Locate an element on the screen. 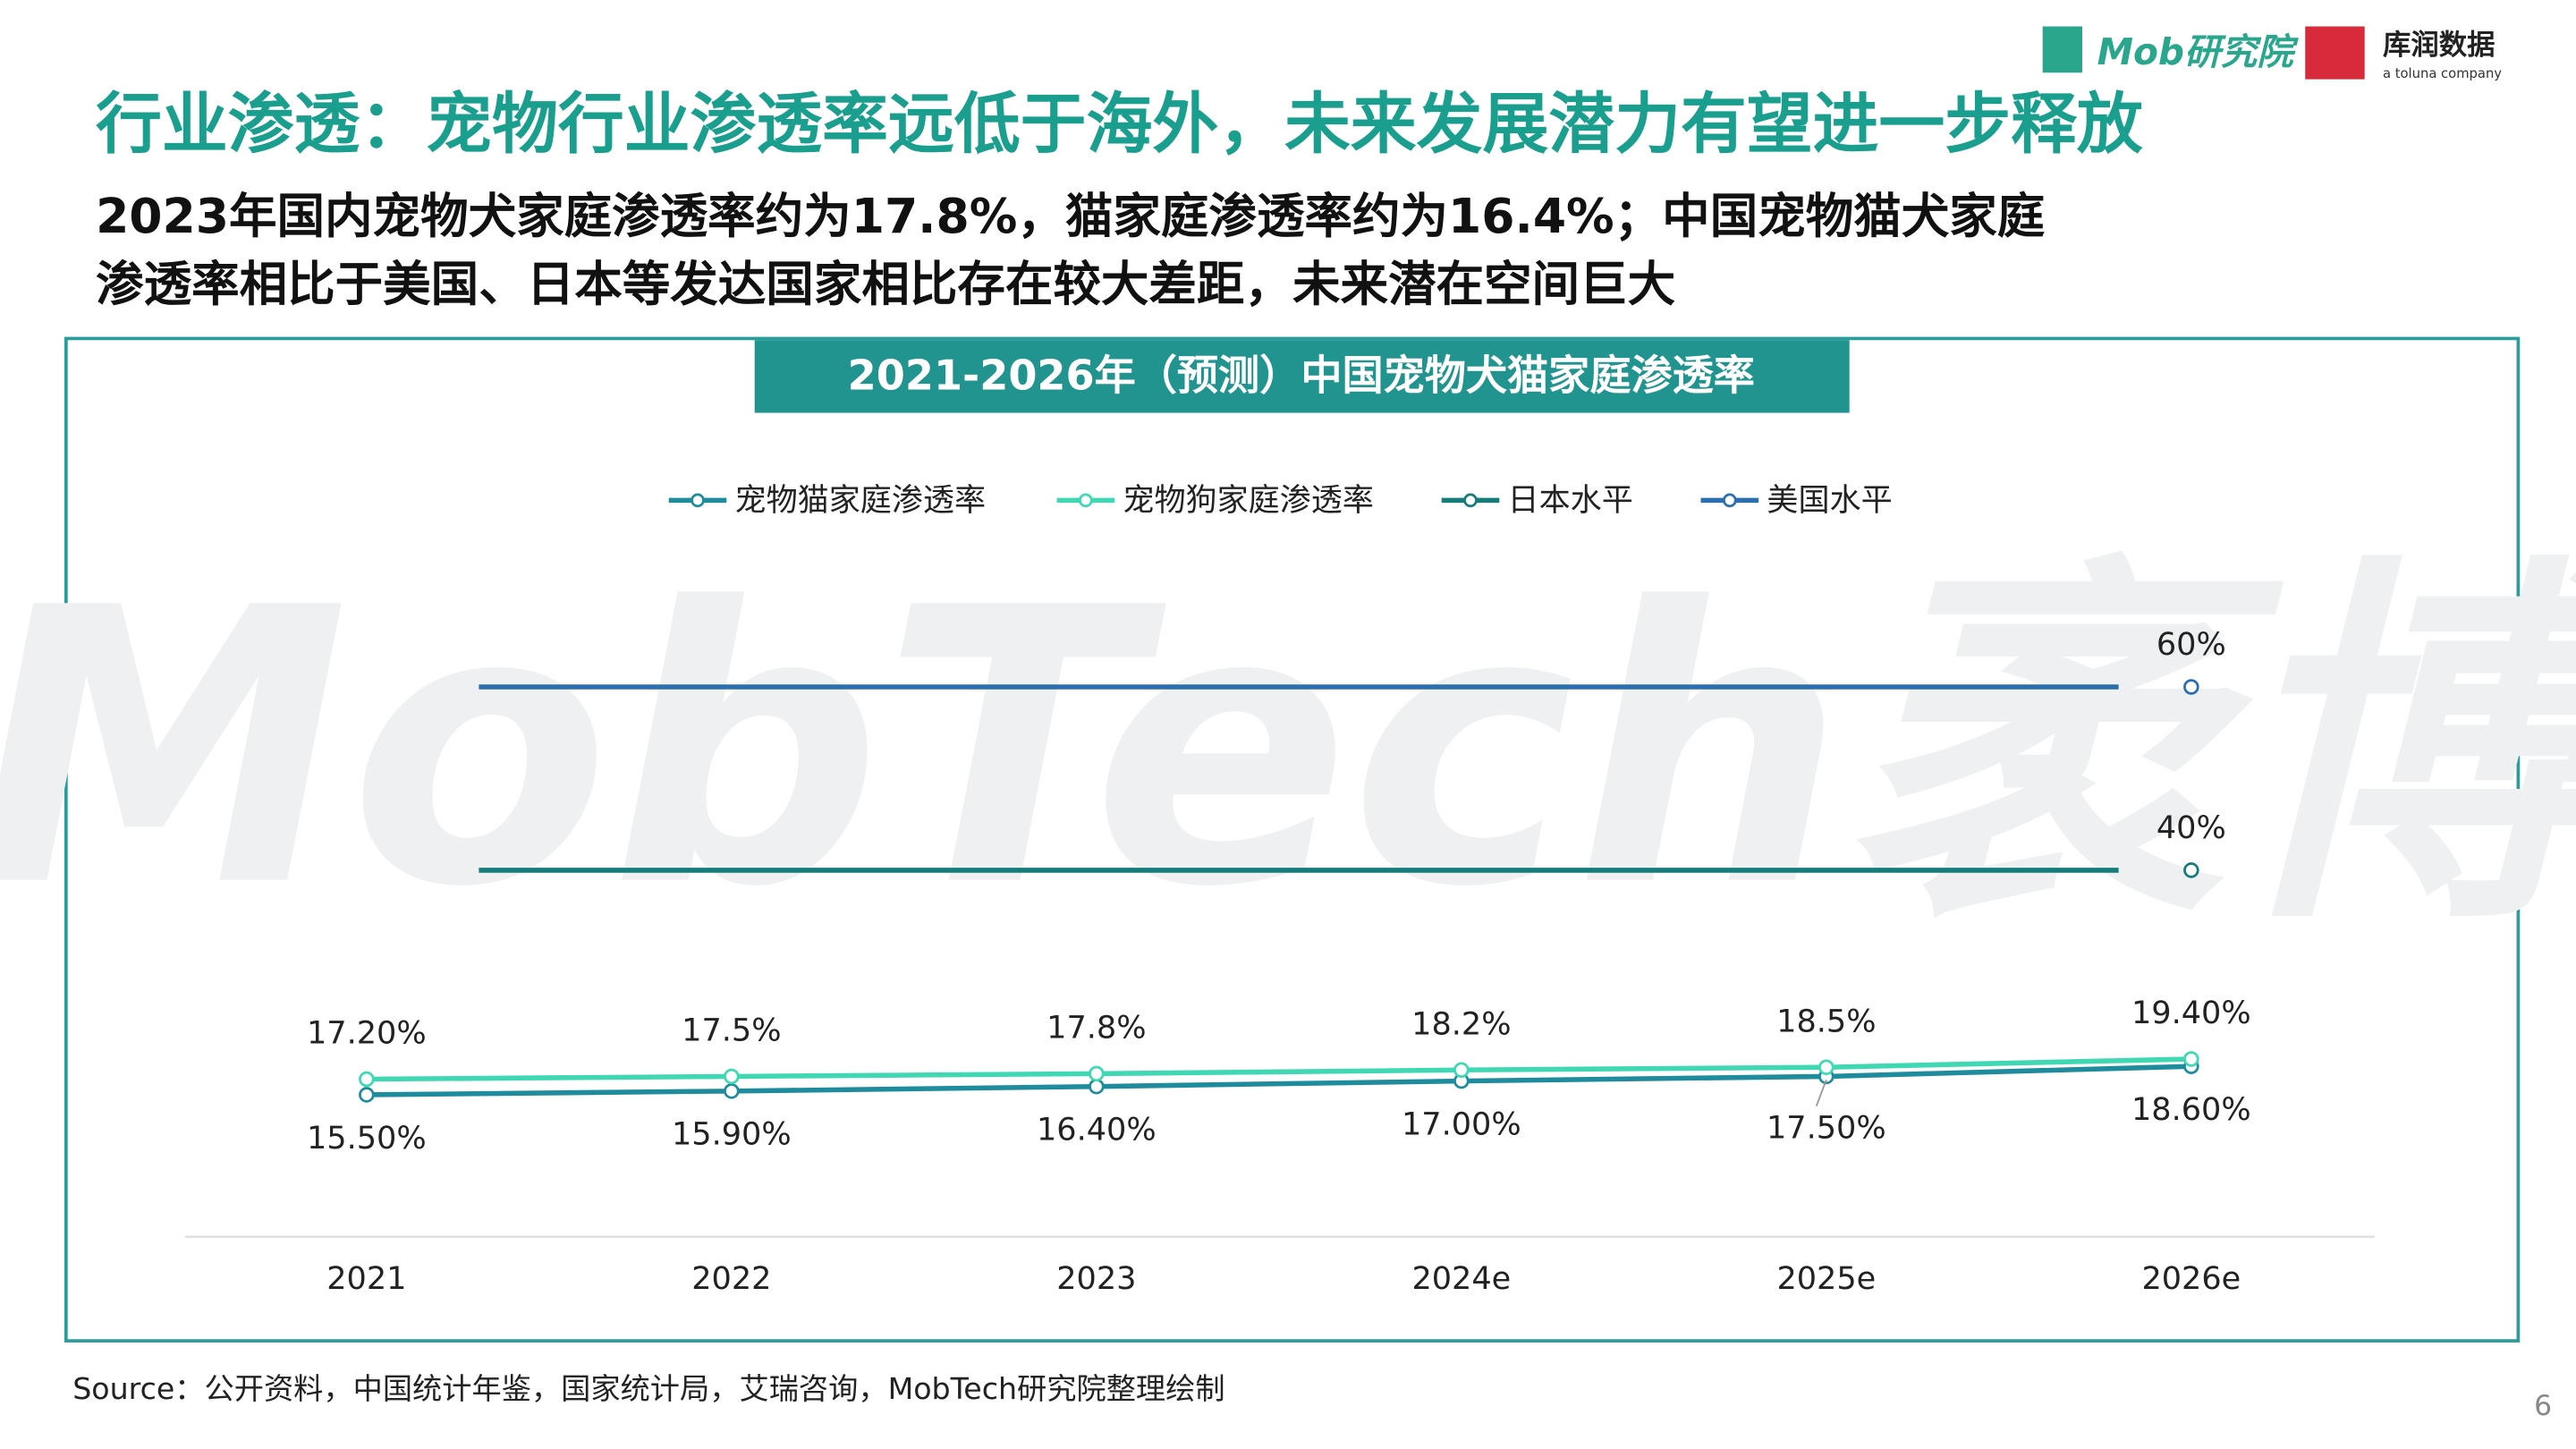 Image resolution: width=2576 pixels, height=1449 pixels. legend-label: 宠物猫家庭渗透率 is located at coordinates (861, 500).